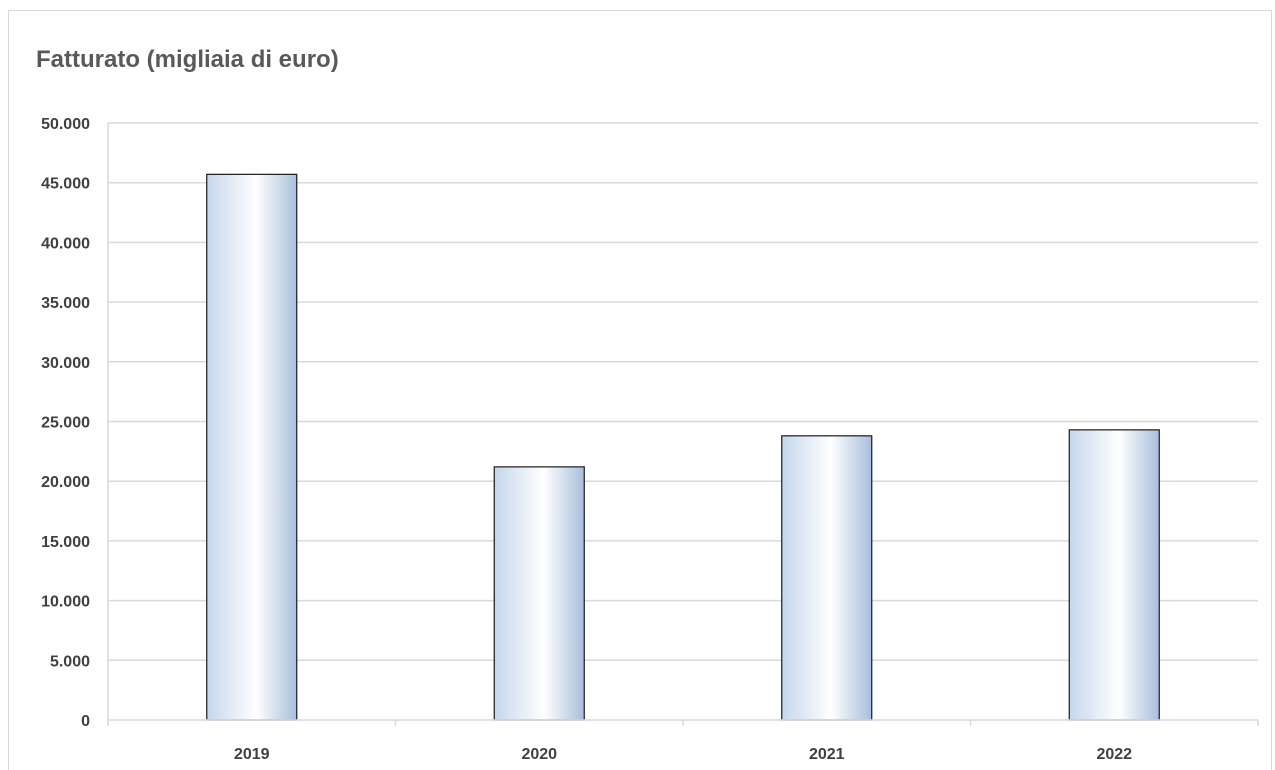  I want to click on x-tick-label: 2019, so click(252, 754).